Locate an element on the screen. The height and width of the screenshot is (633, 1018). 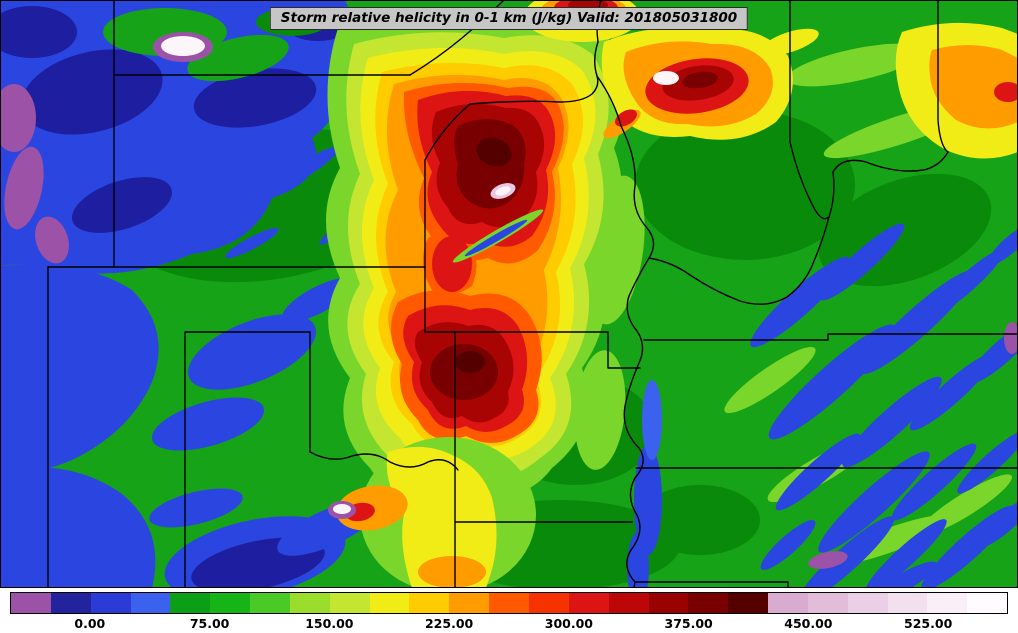
colorbar-tick-label: 300.00 is located at coordinates (568, 623).